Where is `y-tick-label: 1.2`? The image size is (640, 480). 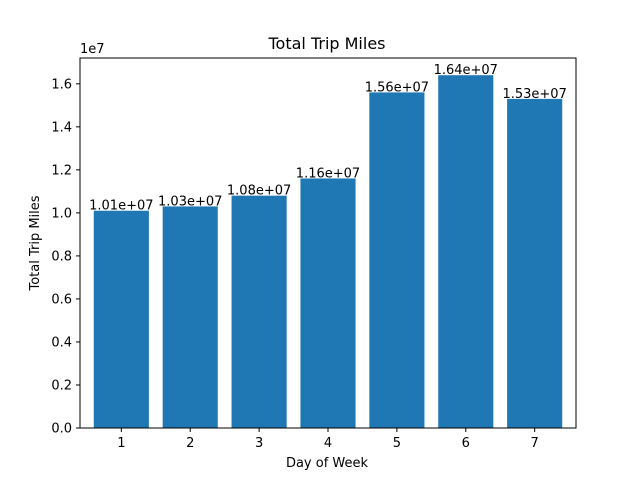
y-tick-label: 1.2 is located at coordinates (61, 170).